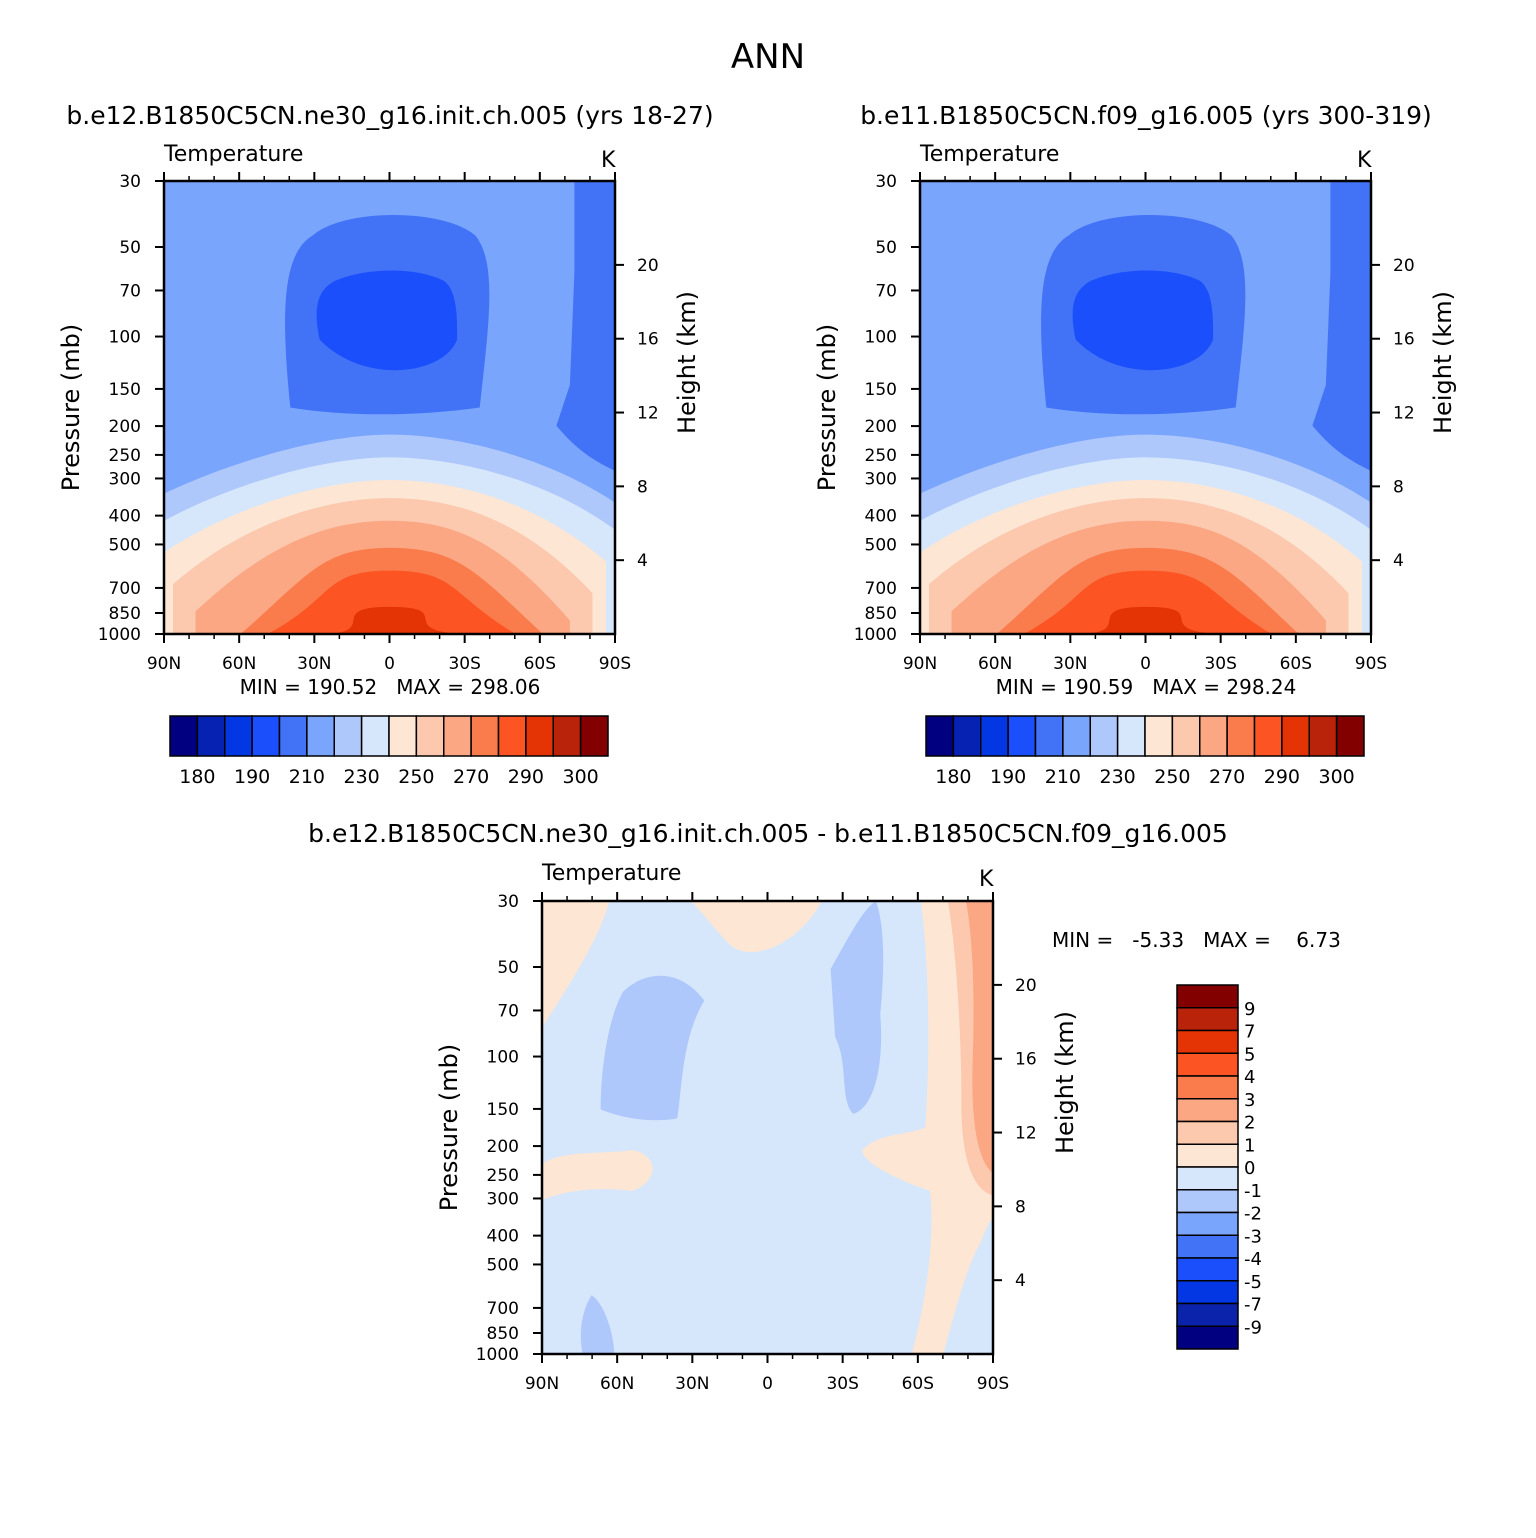  Describe the element at coordinates (197, 777) in the screenshot. I see `colorbar-label: 180` at that location.